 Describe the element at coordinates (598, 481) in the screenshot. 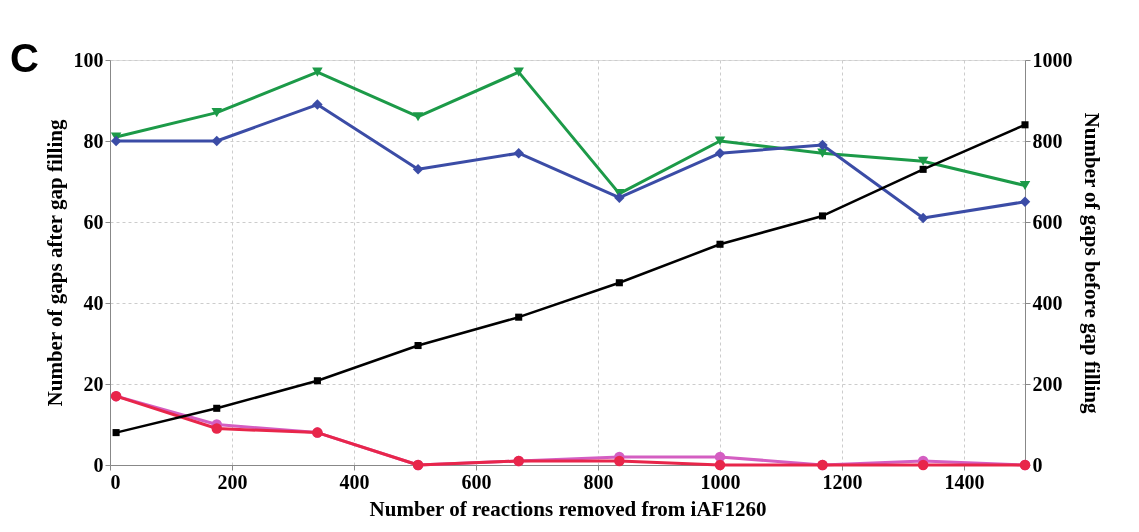

I see `x-tick-label: 800` at that location.